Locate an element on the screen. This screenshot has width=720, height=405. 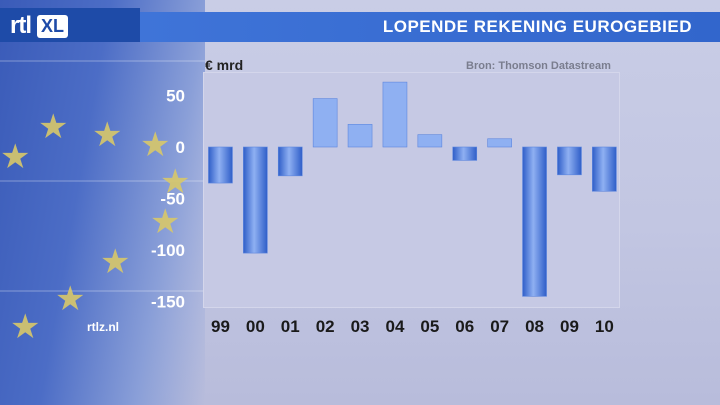
logo-text: rtl is located at coordinates (21, 25).